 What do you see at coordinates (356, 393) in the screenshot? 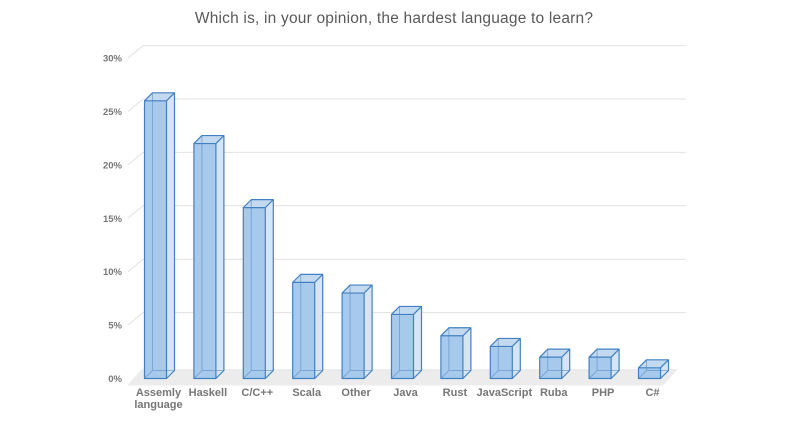
I see `x-axis-label: Other` at bounding box center [356, 393].